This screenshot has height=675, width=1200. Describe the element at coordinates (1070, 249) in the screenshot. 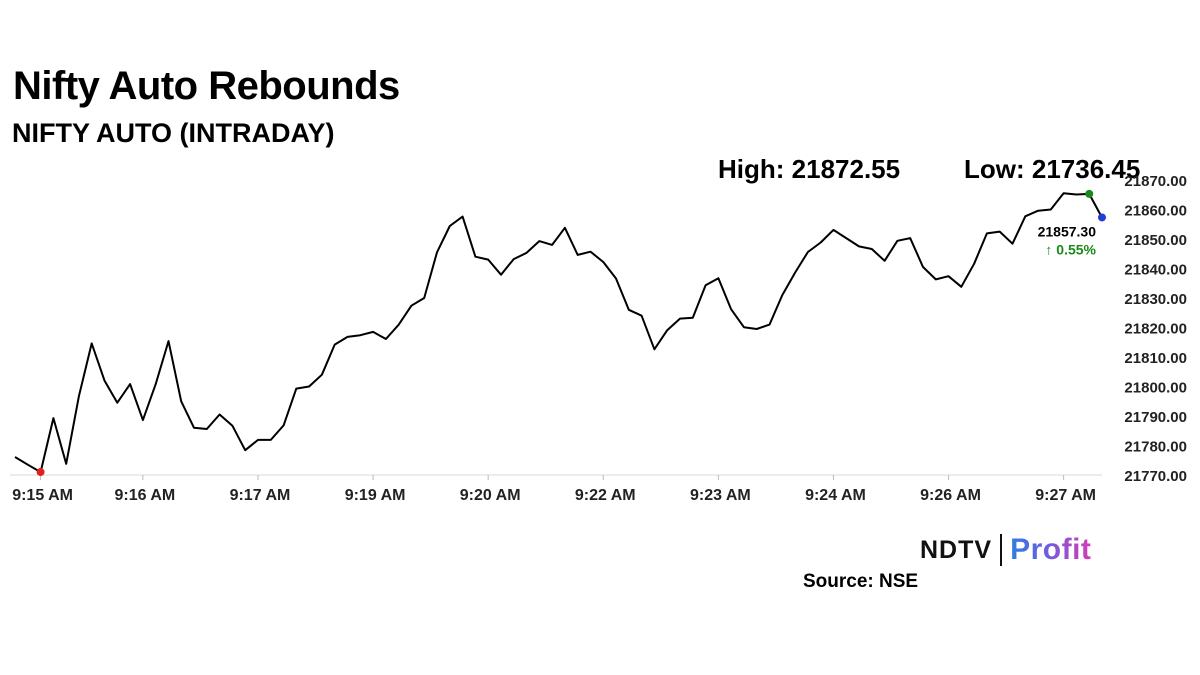

I see `change-percent-label: ↑ 0.55%` at that location.